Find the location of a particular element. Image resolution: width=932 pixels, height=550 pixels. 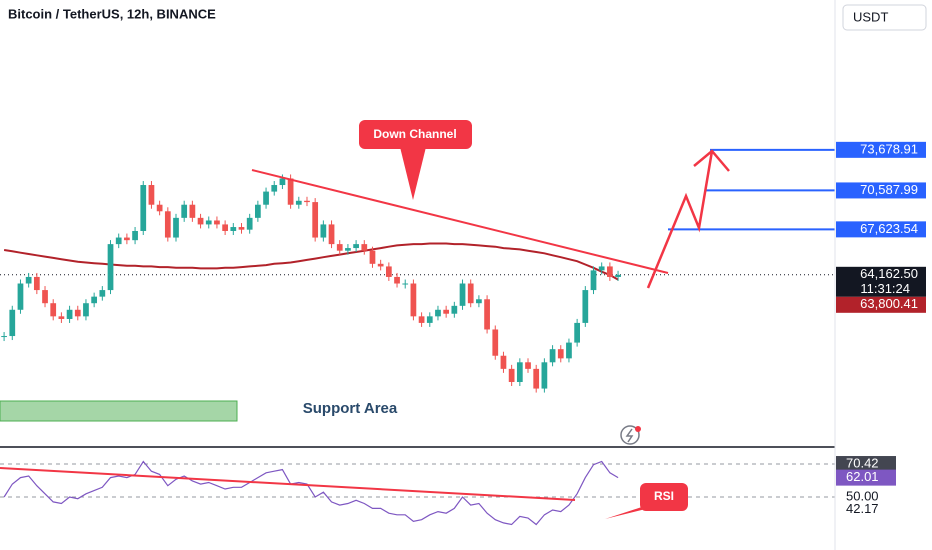

alert-icon is located at coordinates (630, 435).